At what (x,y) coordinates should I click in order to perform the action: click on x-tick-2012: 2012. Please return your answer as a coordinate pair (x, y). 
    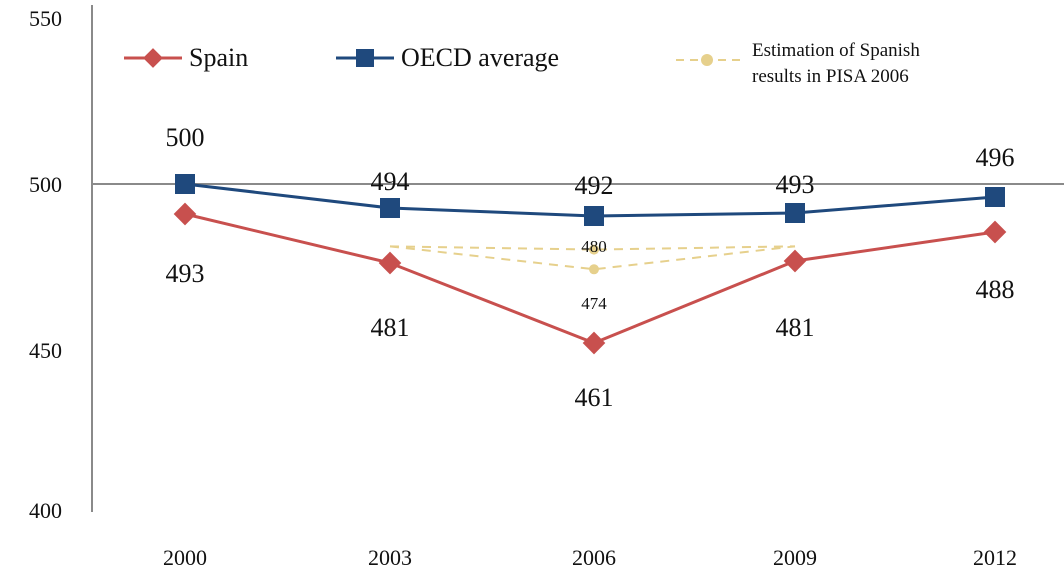
    Looking at the image, I should click on (995, 557).